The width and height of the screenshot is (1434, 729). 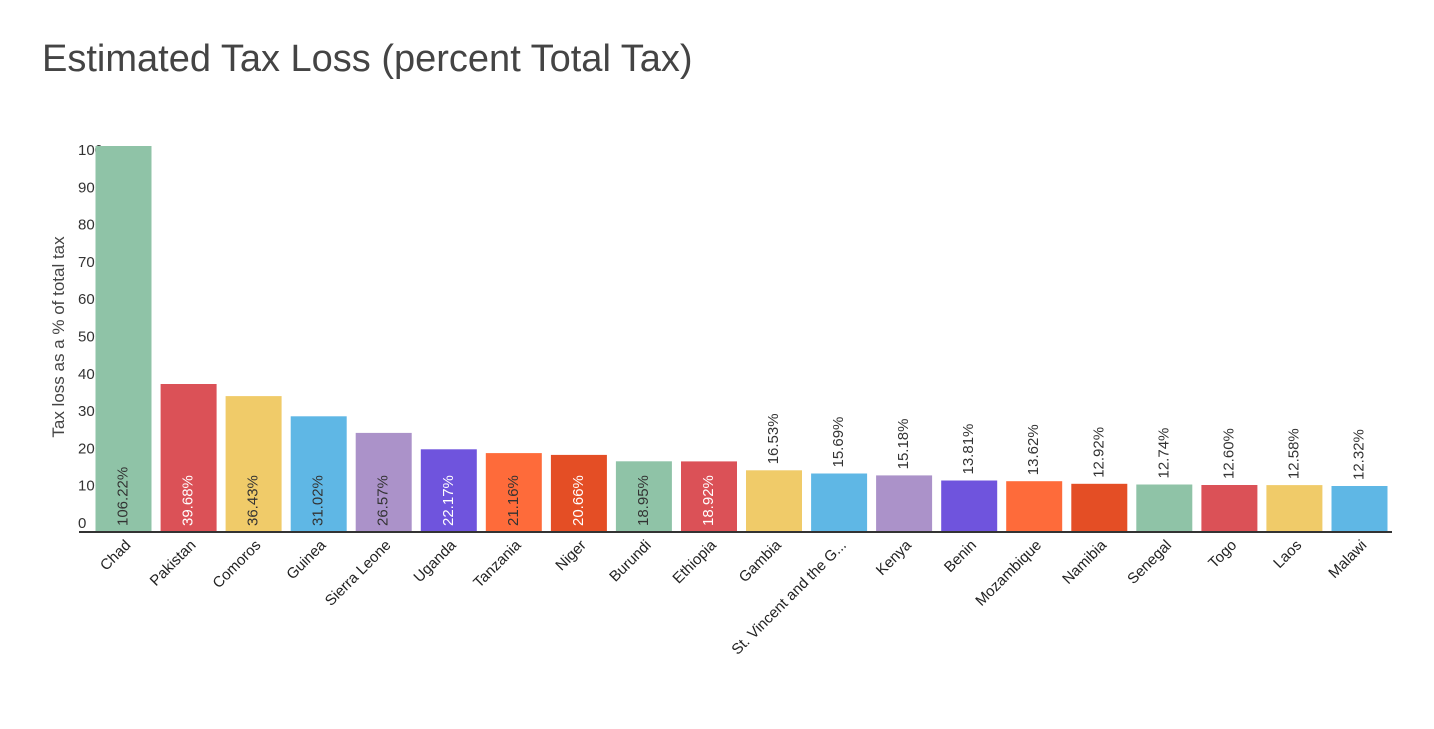 What do you see at coordinates (86, 448) in the screenshot?
I see `y-tick-label: 20` at bounding box center [86, 448].